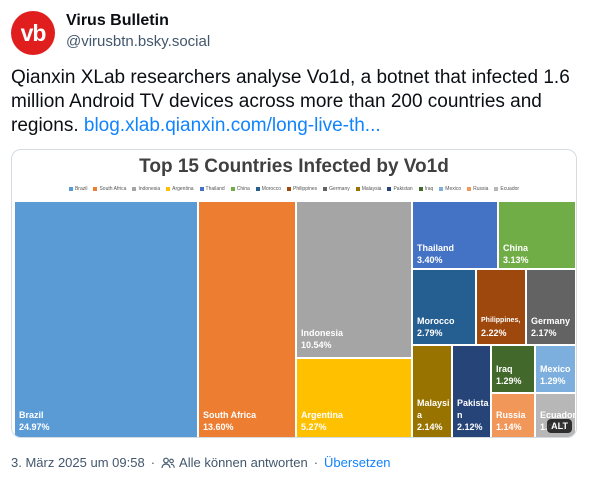 The image size is (589, 484). I want to click on legend-label: China, so click(243, 189).